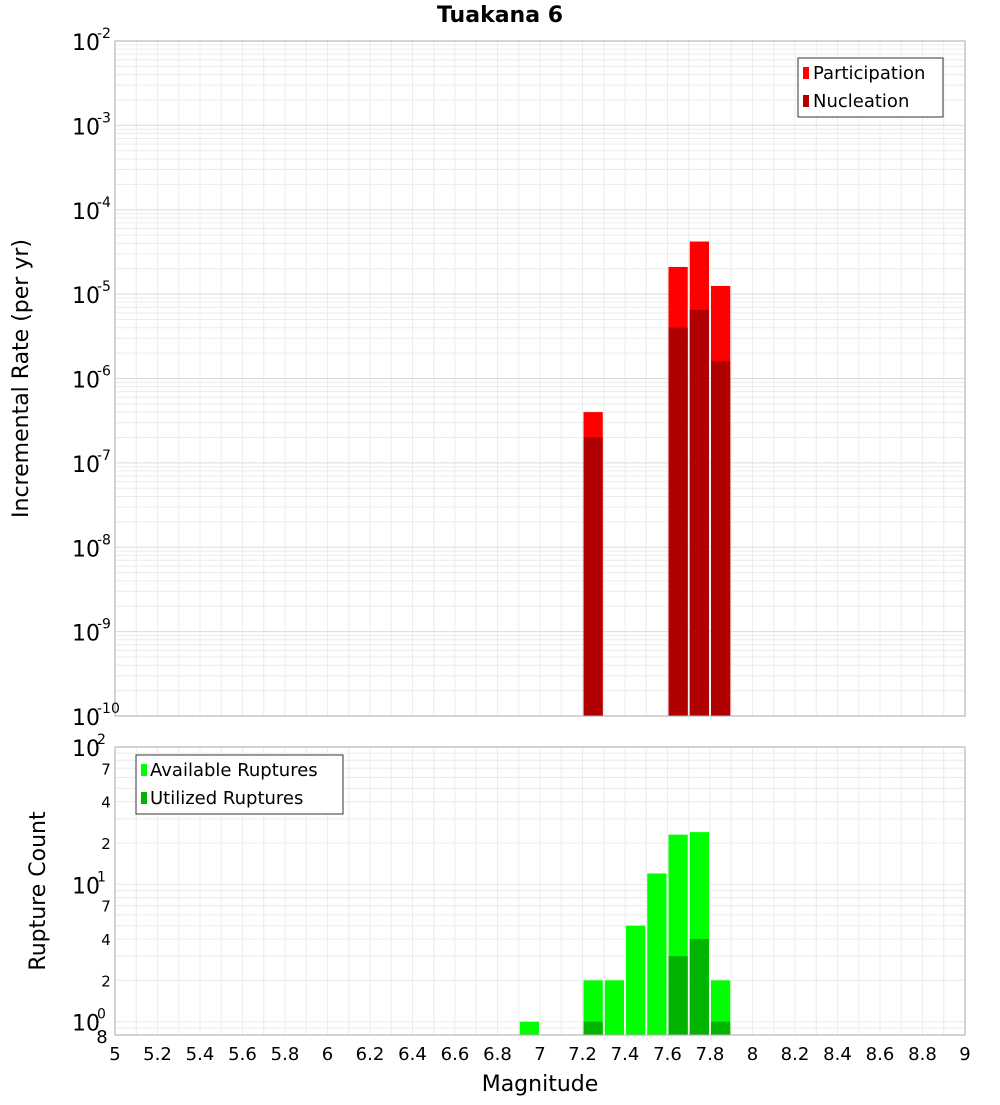  I want to click on x-tick-label: 5.6, so click(242, 1054).